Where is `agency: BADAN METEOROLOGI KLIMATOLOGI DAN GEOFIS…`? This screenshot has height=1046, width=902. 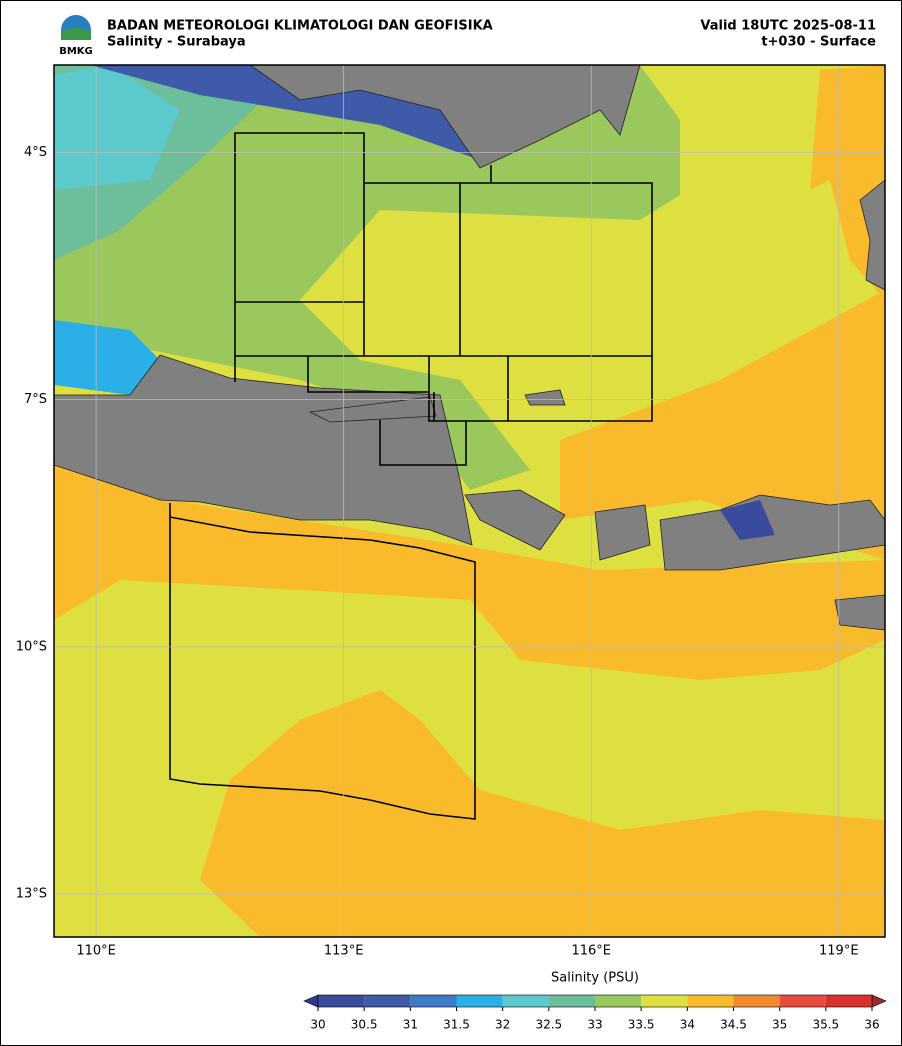 agency: BADAN METEOROLOGI KLIMATOLOGI DAN GEOFIS… is located at coordinates (300, 26).